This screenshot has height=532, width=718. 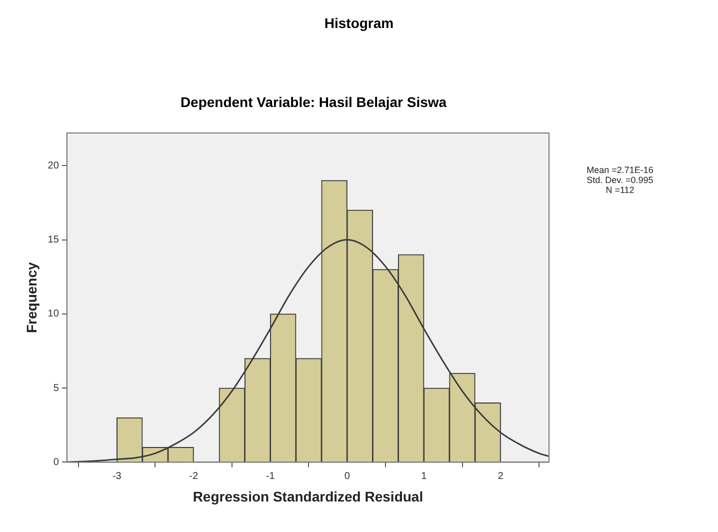 What do you see at coordinates (308, 496) in the screenshot?
I see `x-axis-title: Regression Standardized Residual` at bounding box center [308, 496].